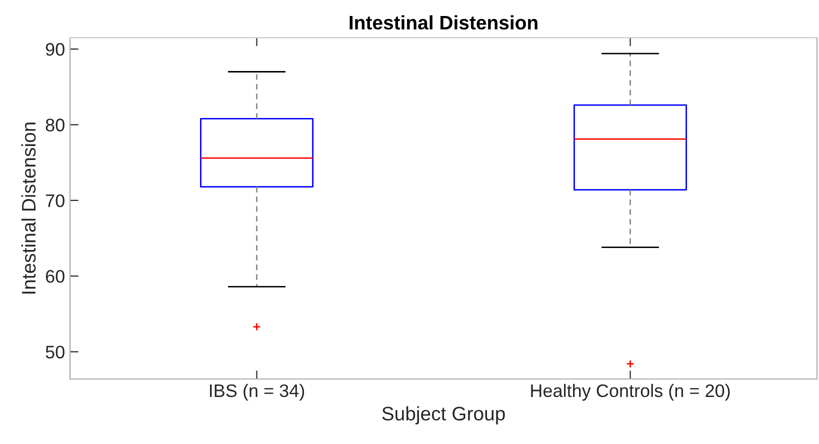  Describe the element at coordinates (630, 392) in the screenshot. I see `x-tick-label: Healthy Controls (n = 20)` at that location.